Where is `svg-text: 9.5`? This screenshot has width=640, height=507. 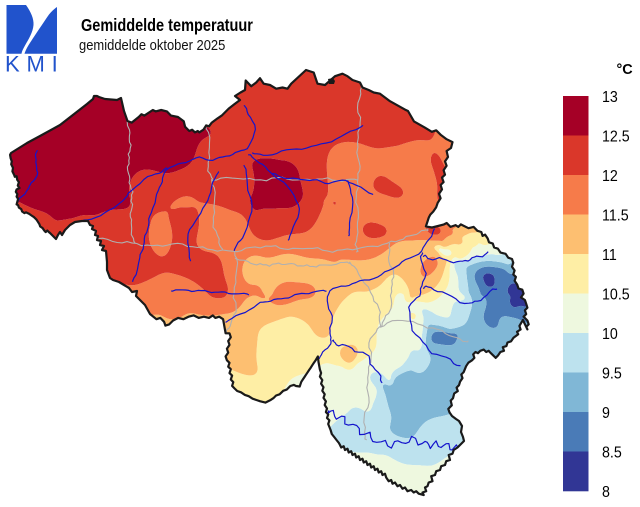
svg-text: 9.5 is located at coordinates (612, 374).